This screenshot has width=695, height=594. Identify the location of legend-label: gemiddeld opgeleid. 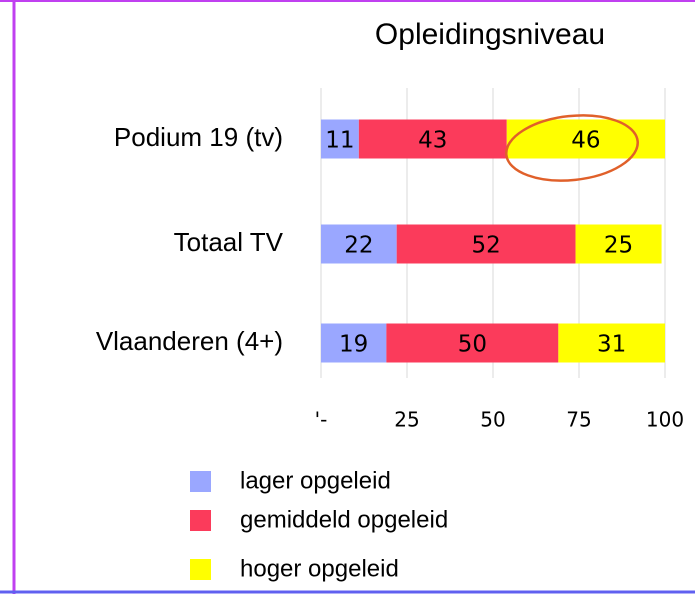
(344, 519).